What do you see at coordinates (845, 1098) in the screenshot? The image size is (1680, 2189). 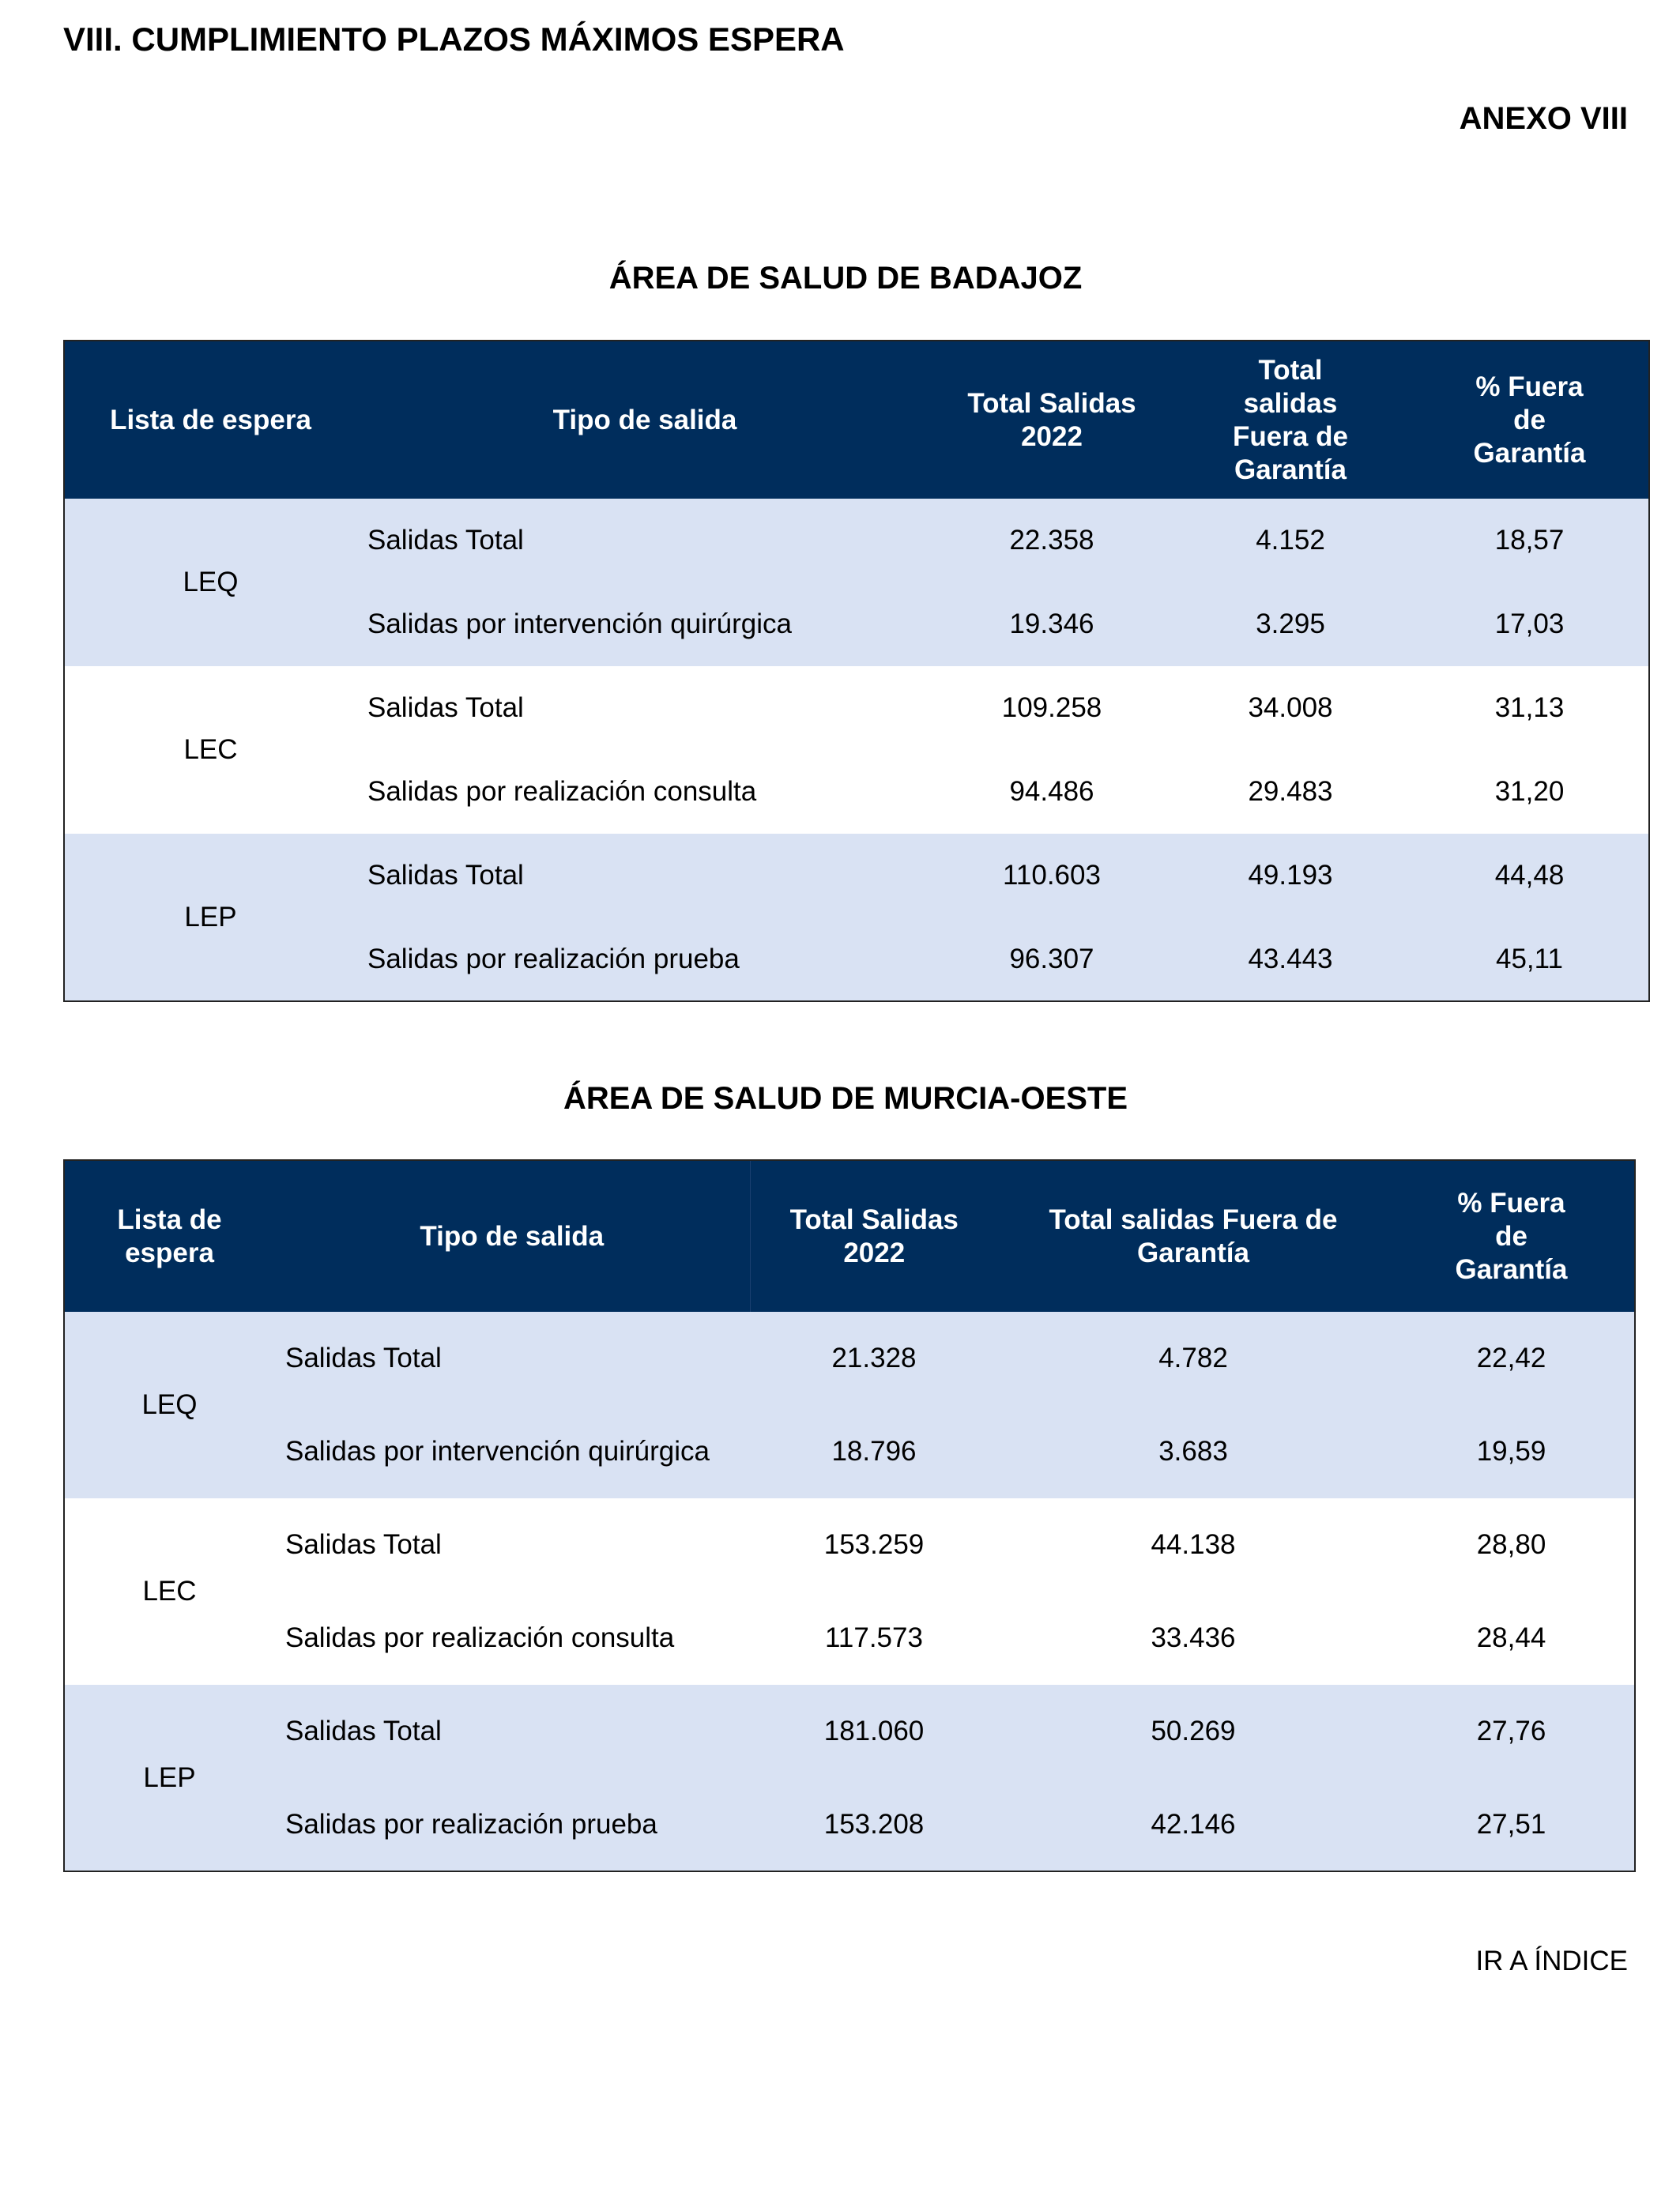 I see `table-heading-murcia: ÁREA DE SALUD DE MURCIA-OESTE` at bounding box center [845, 1098].